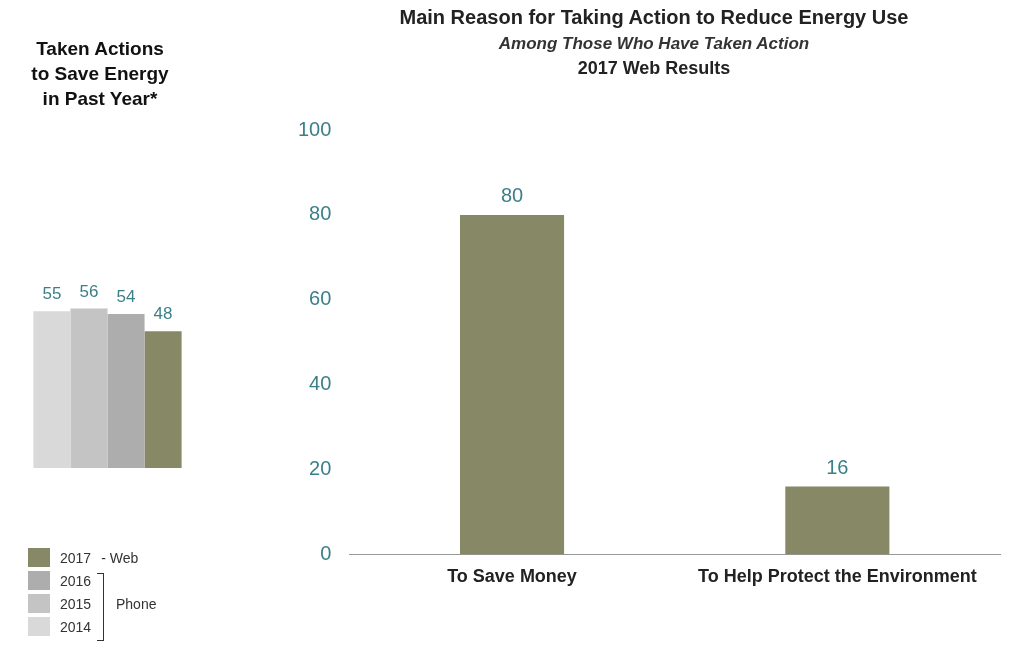  I want to click on chart-title: Main Reason for Taking Action to Reduce Energy Use, so click(654, 17).